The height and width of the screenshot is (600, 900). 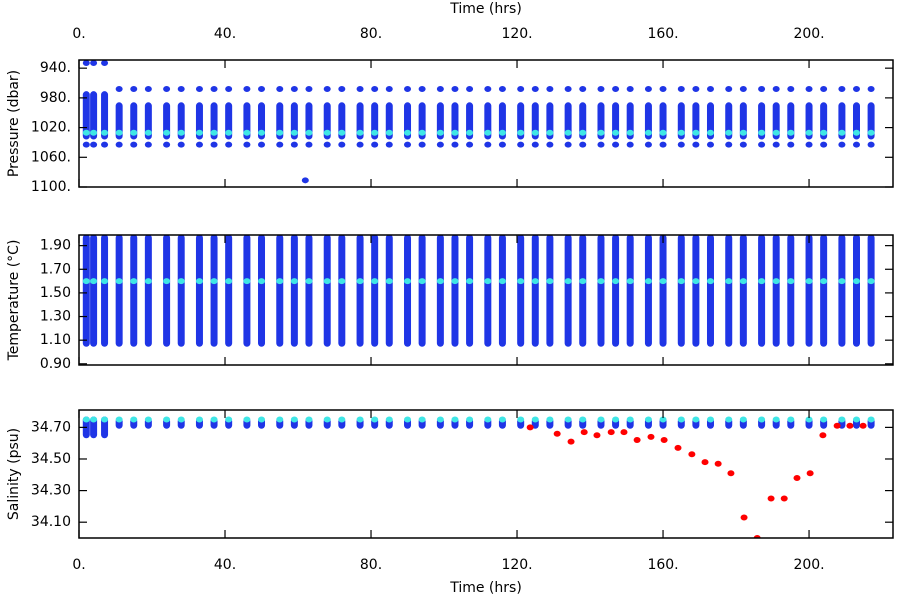 What do you see at coordinates (485, 588) in the screenshot?
I see `x-axis-title: Time (hrs)` at bounding box center [485, 588].